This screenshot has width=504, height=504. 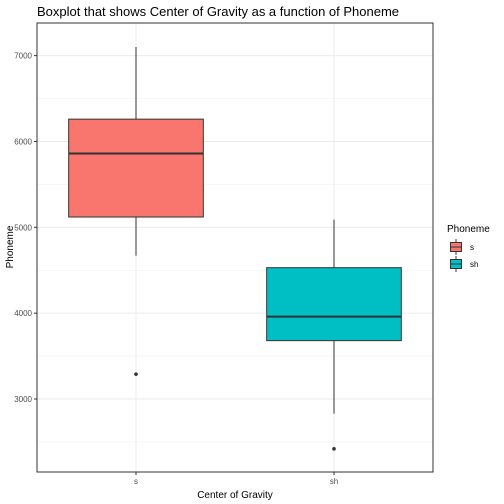 I want to click on legend: Phoneme s sh, so click(x=468, y=248).